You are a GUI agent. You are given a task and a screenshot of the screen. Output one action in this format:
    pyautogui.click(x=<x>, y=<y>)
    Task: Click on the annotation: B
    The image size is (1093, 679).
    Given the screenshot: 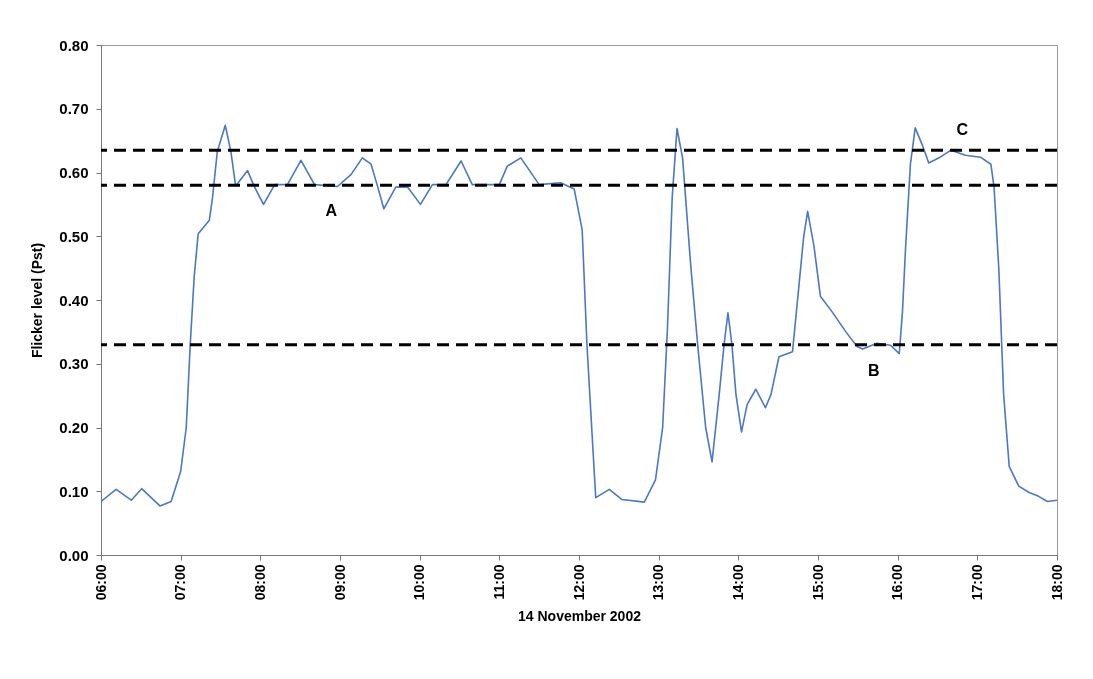 What is the action you would take?
    pyautogui.click(x=873, y=370)
    